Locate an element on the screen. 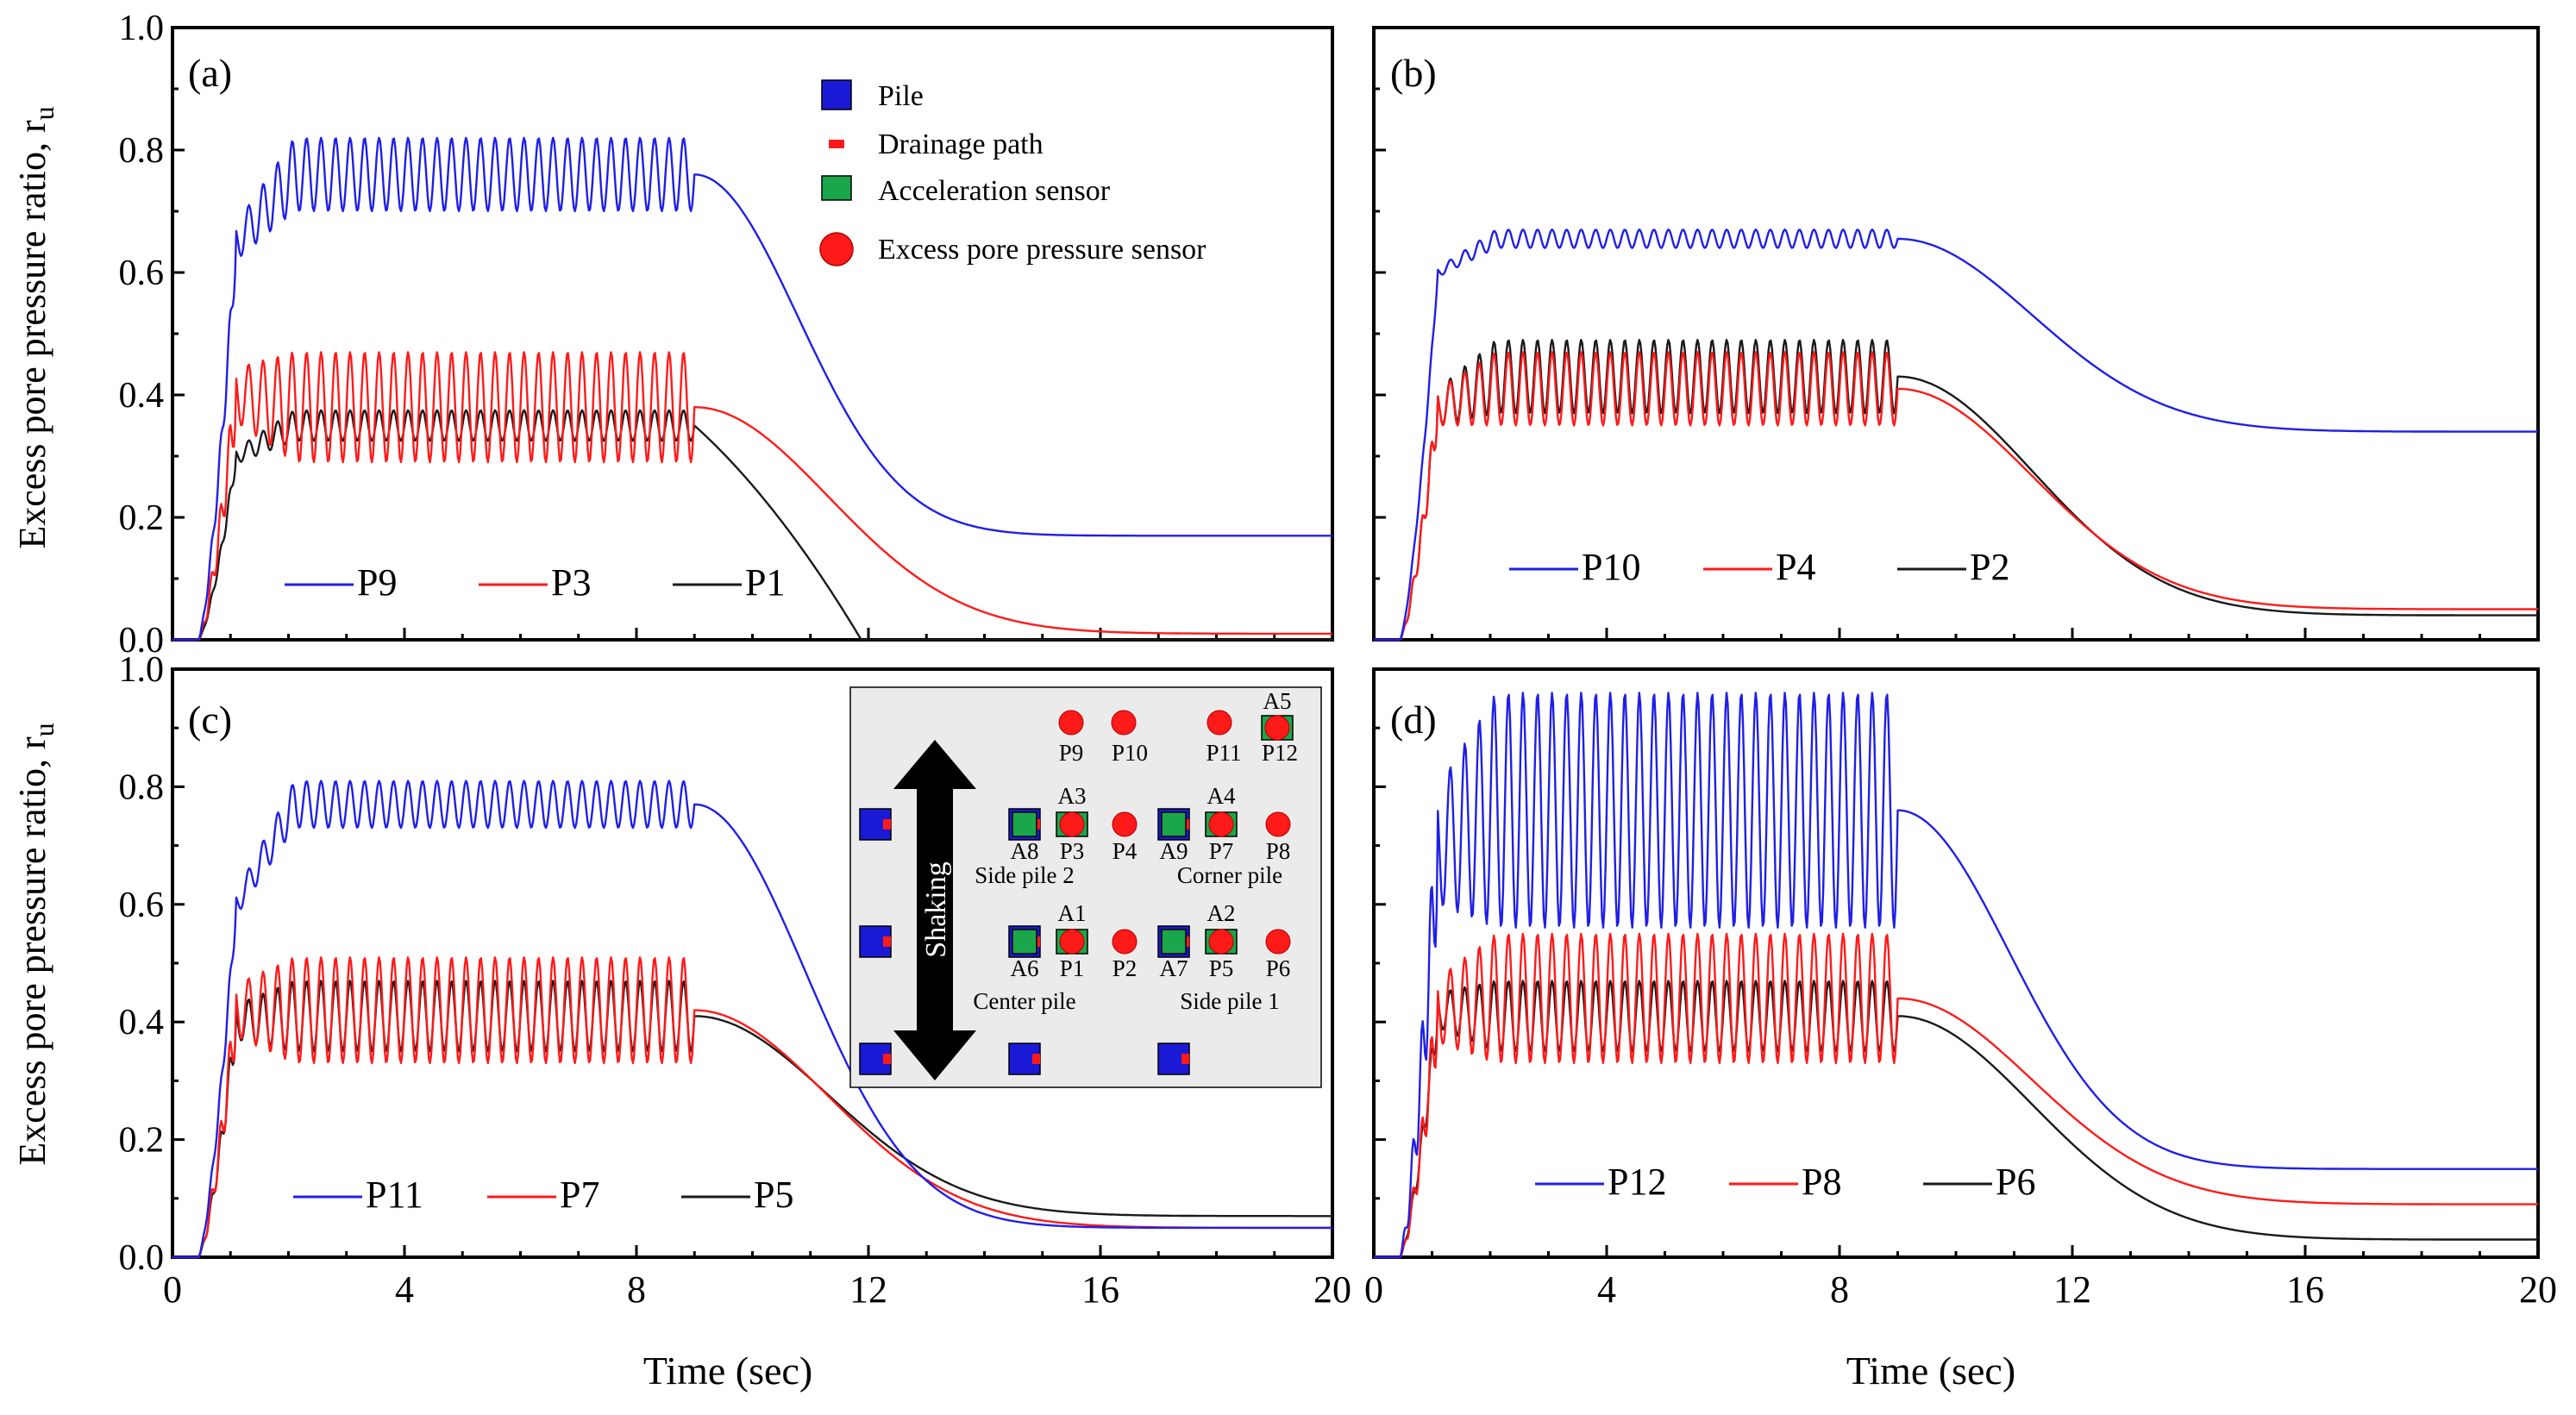 The image size is (2576, 1415). panel-label: (d) is located at coordinates (1413, 720).